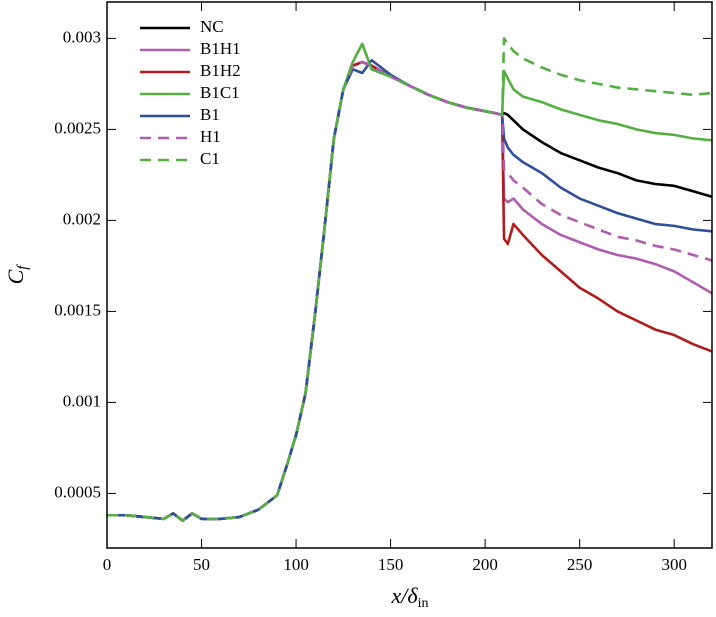 This screenshot has width=716, height=617. Describe the element at coordinates (23, 267) in the screenshot. I see `y-axis-label-sub: f` at that location.